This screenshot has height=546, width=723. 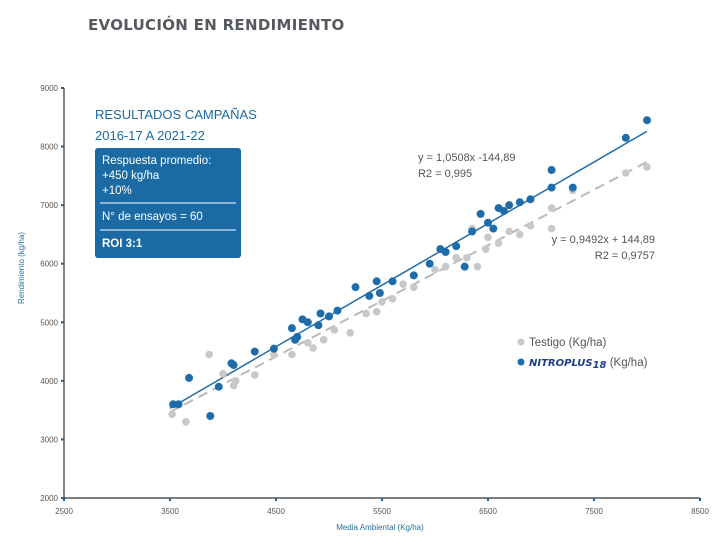 What do you see at coordinates (170, 511) in the screenshot?
I see `x-tick-label: 3500` at bounding box center [170, 511].